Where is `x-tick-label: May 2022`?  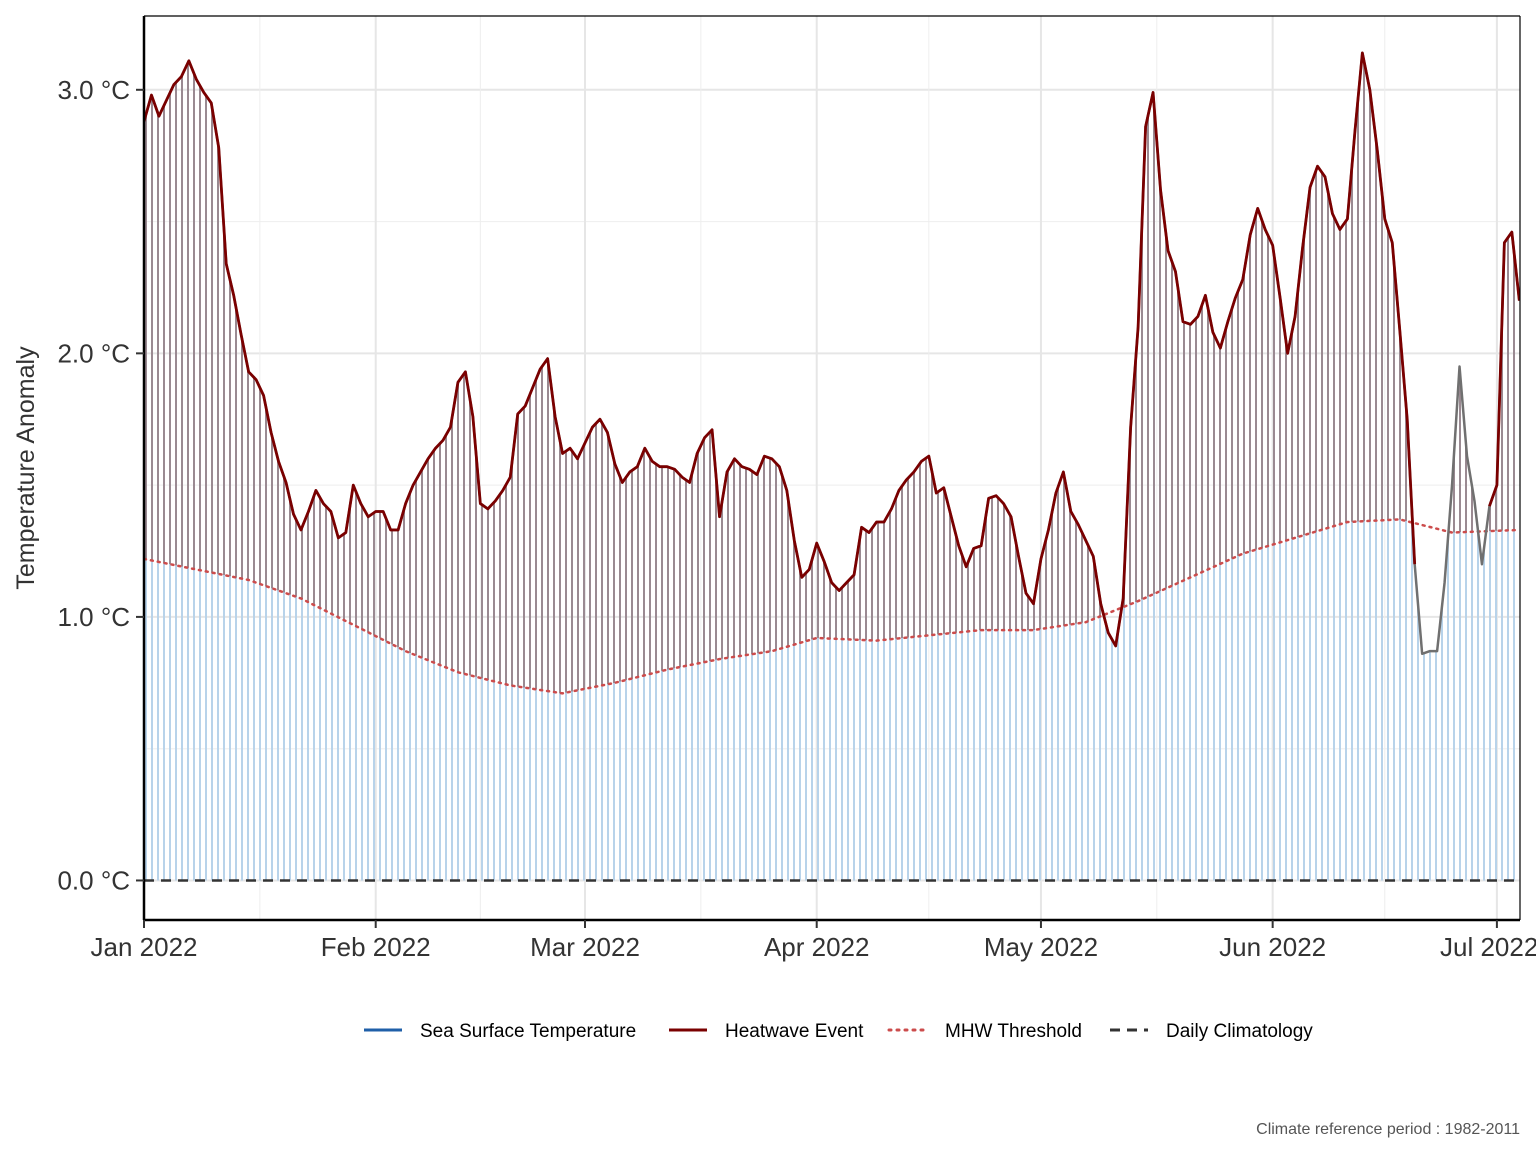
x-tick-label: May 2022 is located at coordinates (1041, 947).